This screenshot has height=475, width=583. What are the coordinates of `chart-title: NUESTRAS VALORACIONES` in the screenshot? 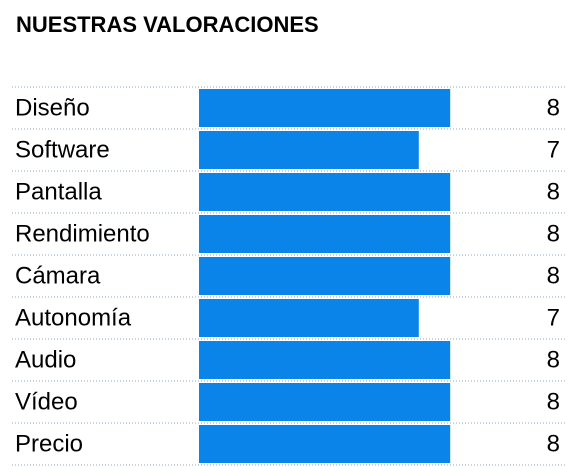 It's located at (167, 24).